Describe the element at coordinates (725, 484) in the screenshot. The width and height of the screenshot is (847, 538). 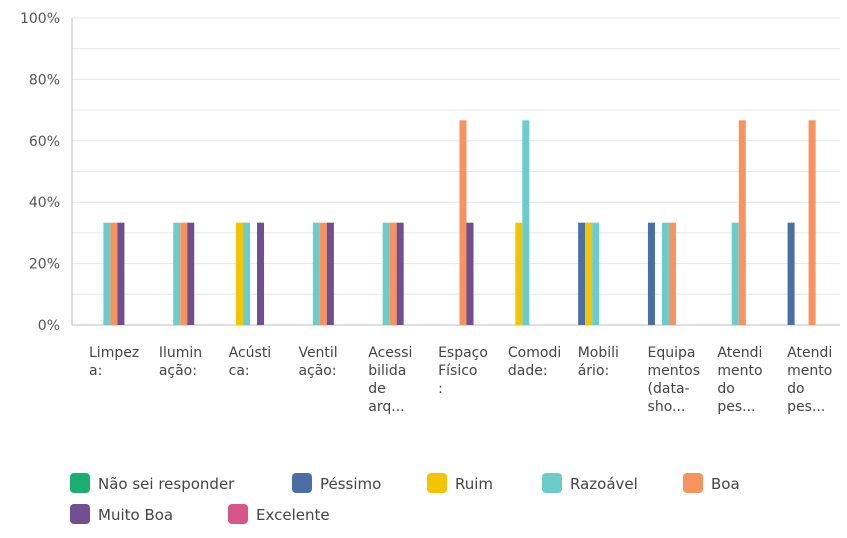
I see `legend-label: Boa` at that location.